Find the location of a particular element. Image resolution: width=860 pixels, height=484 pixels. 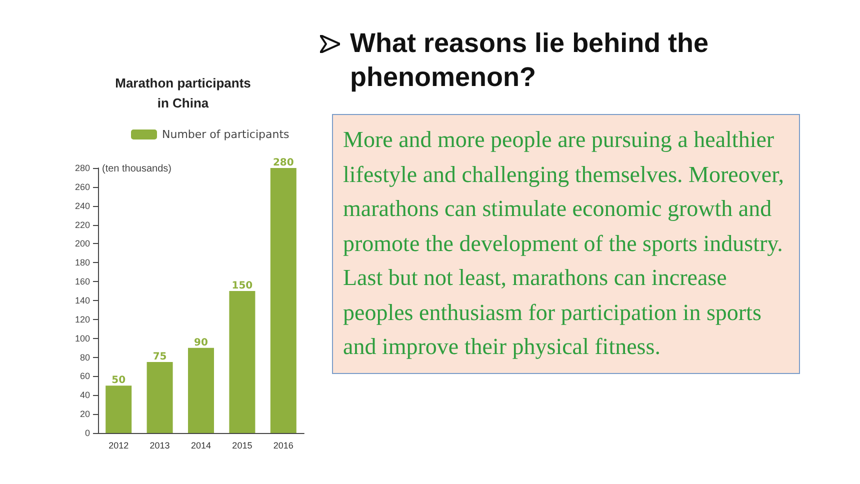

y-tick-label: 160 is located at coordinates (82, 281).